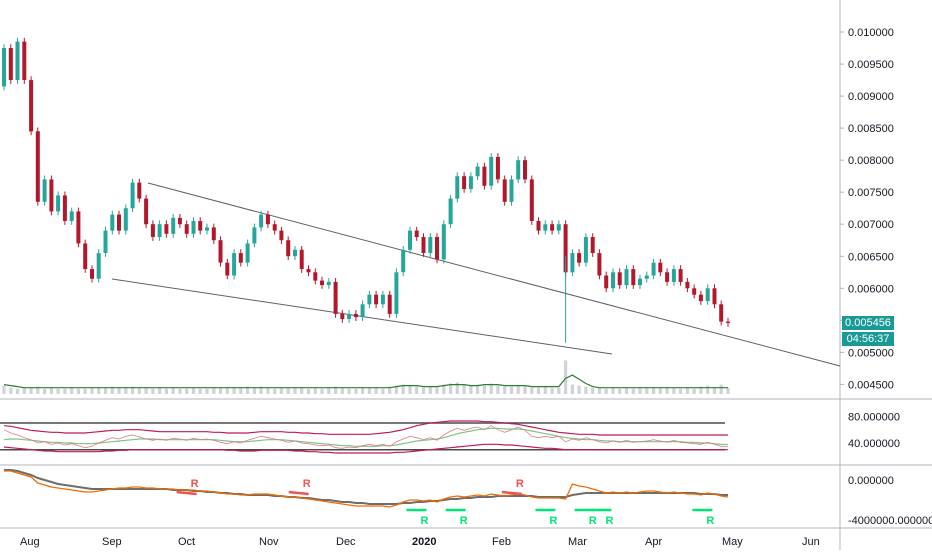 This screenshot has width=932, height=555. I want to click on volume-ma-line, so click(365, 381).